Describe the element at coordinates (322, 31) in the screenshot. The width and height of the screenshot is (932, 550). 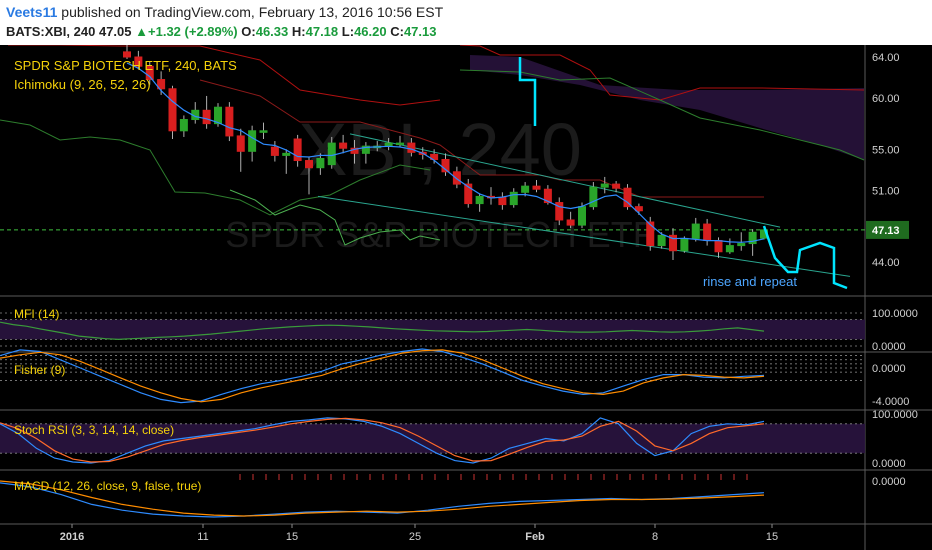
I see `high-value: 47.18` at that location.